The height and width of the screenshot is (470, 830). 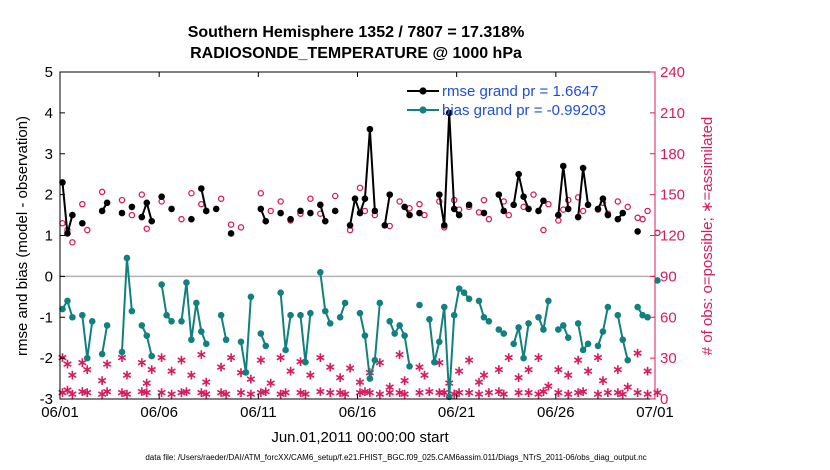 What do you see at coordinates (52, 236) in the screenshot?
I see `y-axis-left-ticks: -3 -2 -1 0 1 2 3 4 5` at bounding box center [52, 236].